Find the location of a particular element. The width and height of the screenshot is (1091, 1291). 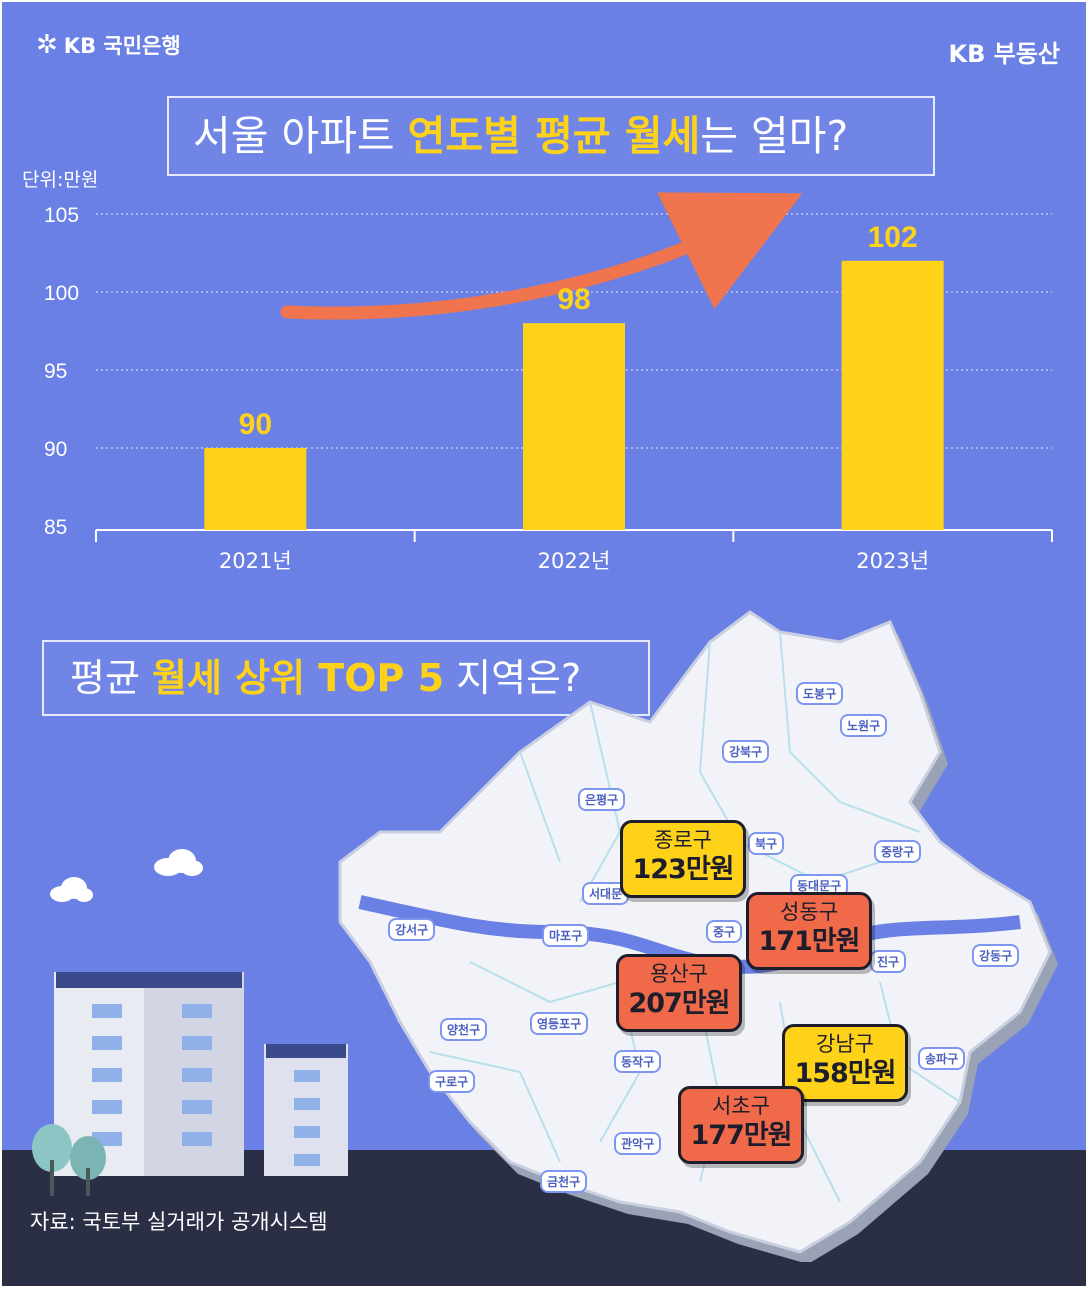

y-tick-label: 90 is located at coordinates (55, 449).